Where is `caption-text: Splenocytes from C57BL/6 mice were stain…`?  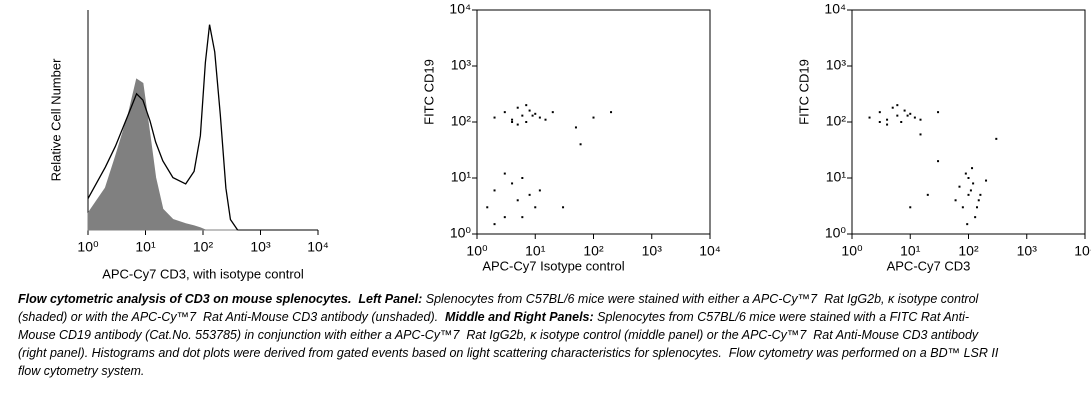 caption-text: Splenocytes from C57BL/6 mice were stain… is located at coordinates (500, 308).